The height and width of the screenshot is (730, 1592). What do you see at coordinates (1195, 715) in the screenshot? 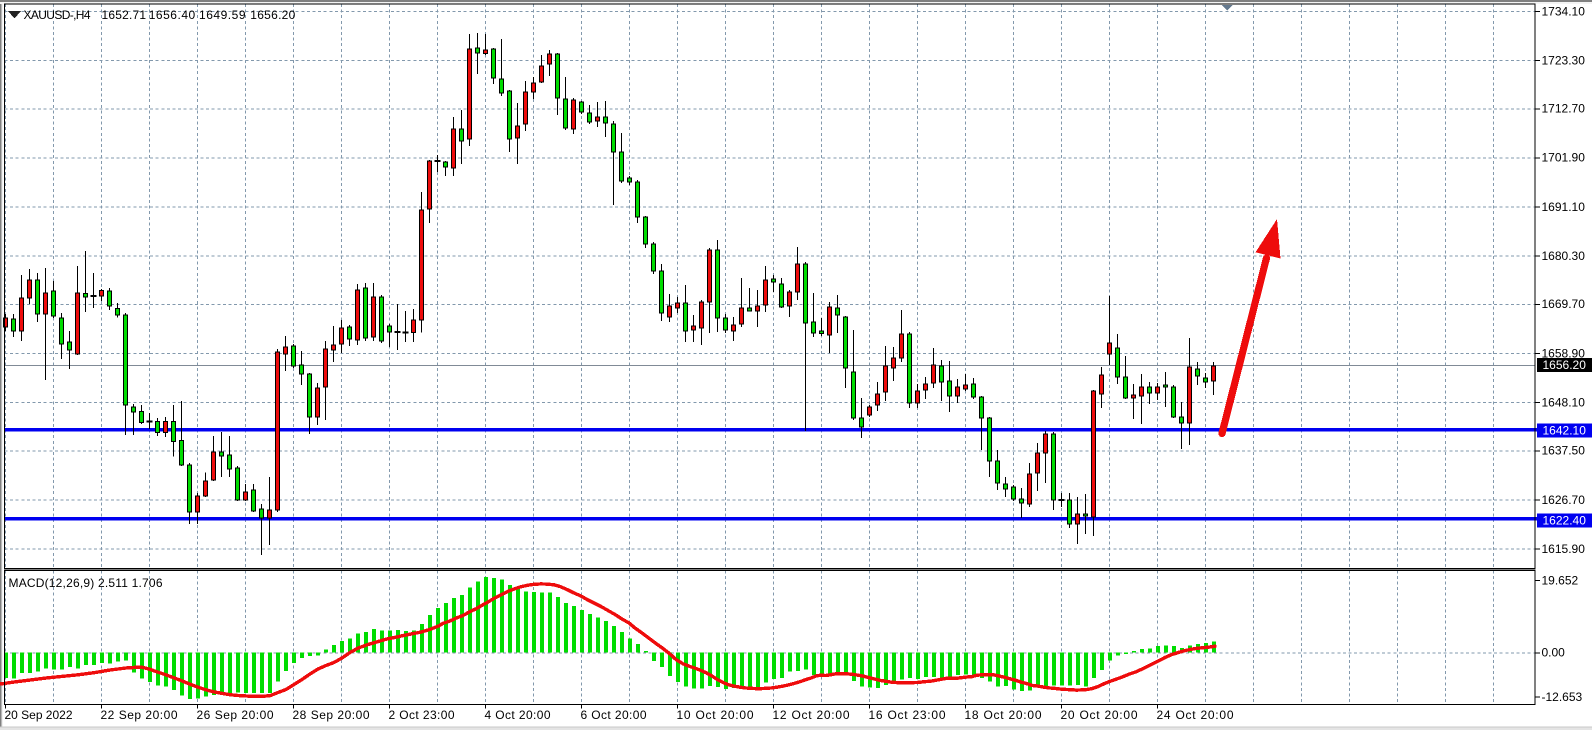
I see `svg-text: 24 Oct 20:00` at bounding box center [1195, 715].